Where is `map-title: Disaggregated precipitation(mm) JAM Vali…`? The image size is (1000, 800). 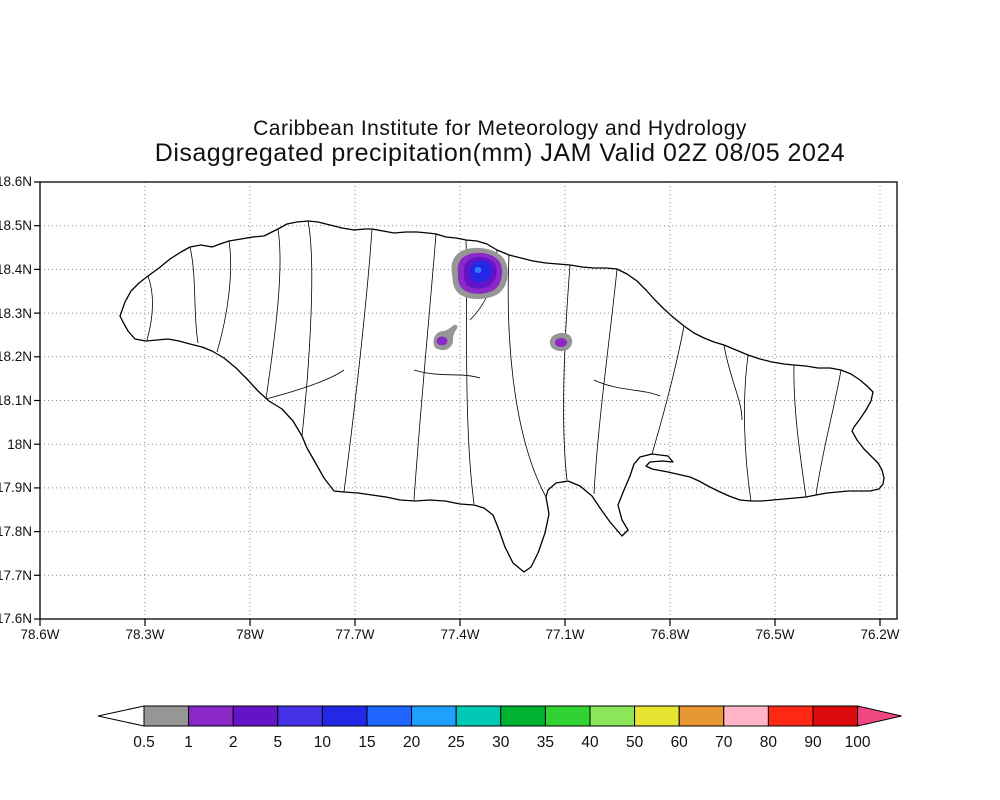
map-title: Disaggregated precipitation(mm) JAM Vali… is located at coordinates (500, 153).